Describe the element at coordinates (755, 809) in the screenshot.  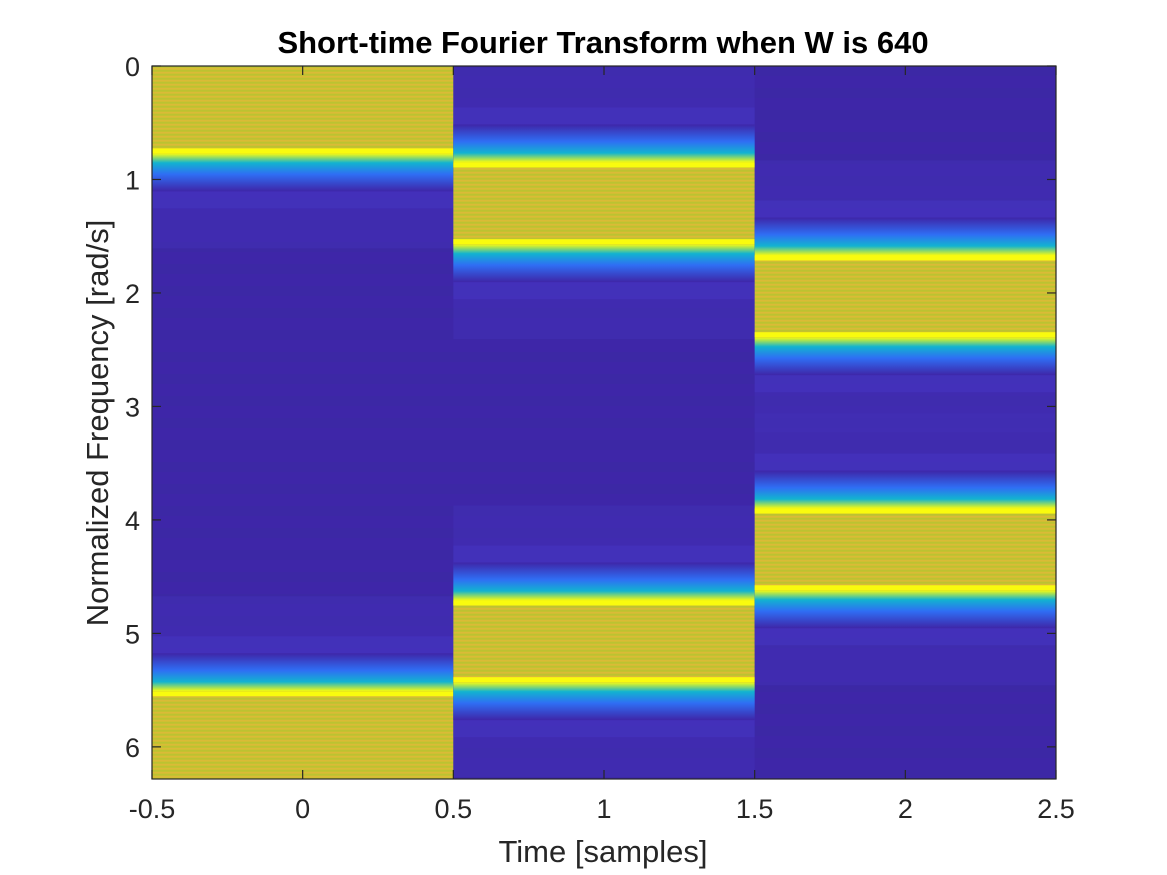
I see `x-tick-label: 1.5` at that location.